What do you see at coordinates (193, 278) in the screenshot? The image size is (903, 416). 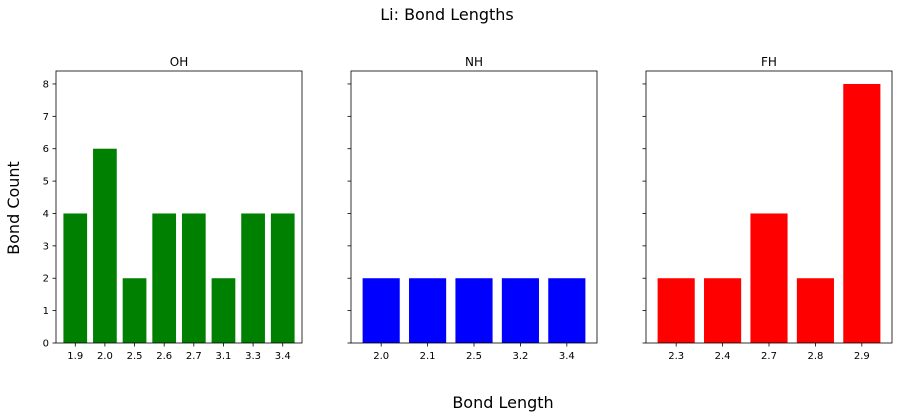 I see `bar-oh-2.7` at bounding box center [193, 278].